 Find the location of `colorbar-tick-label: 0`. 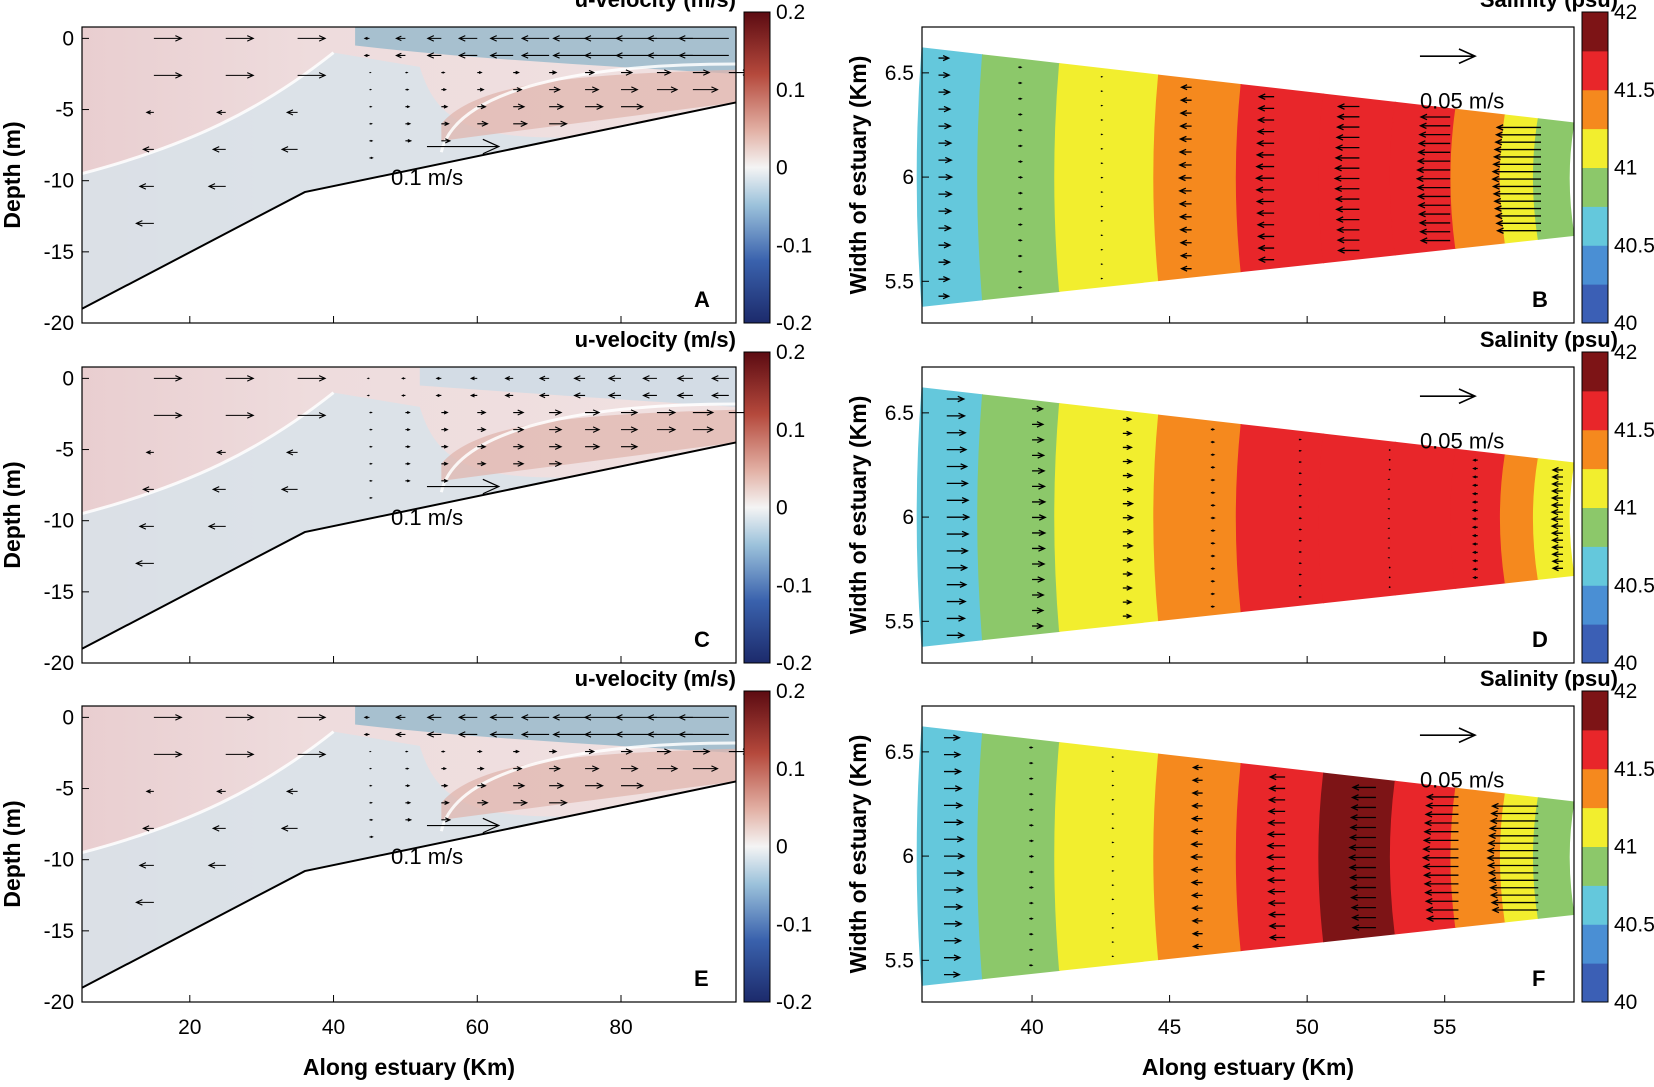

colorbar-tick-label: 0 is located at coordinates (782, 508).